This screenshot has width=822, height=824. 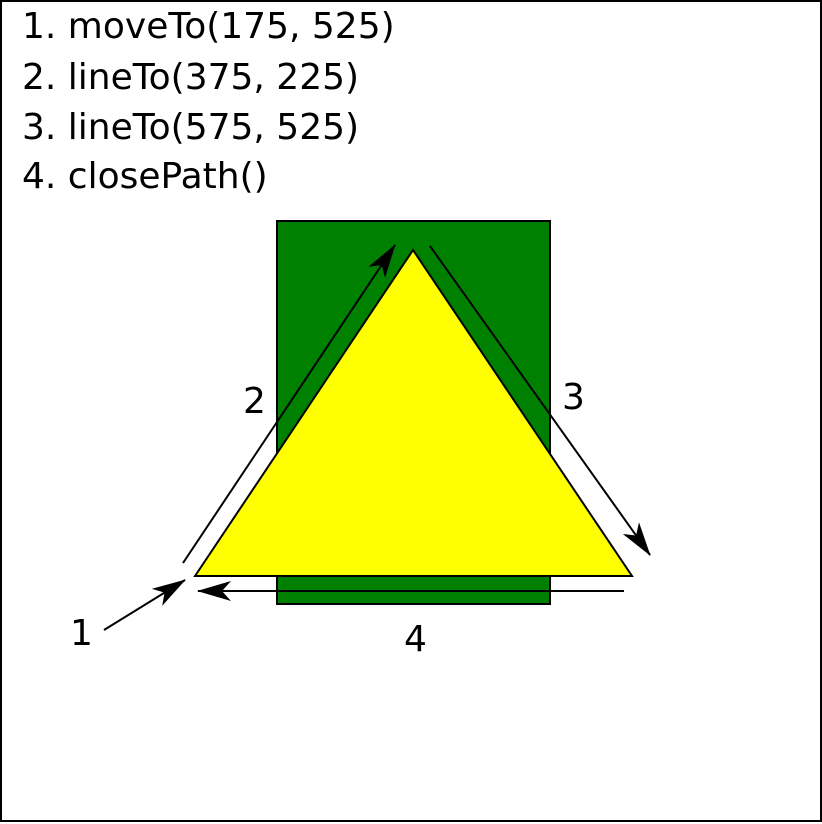 I want to click on step-3-text: 3. lineTo(575, 525), so click(x=191, y=127).